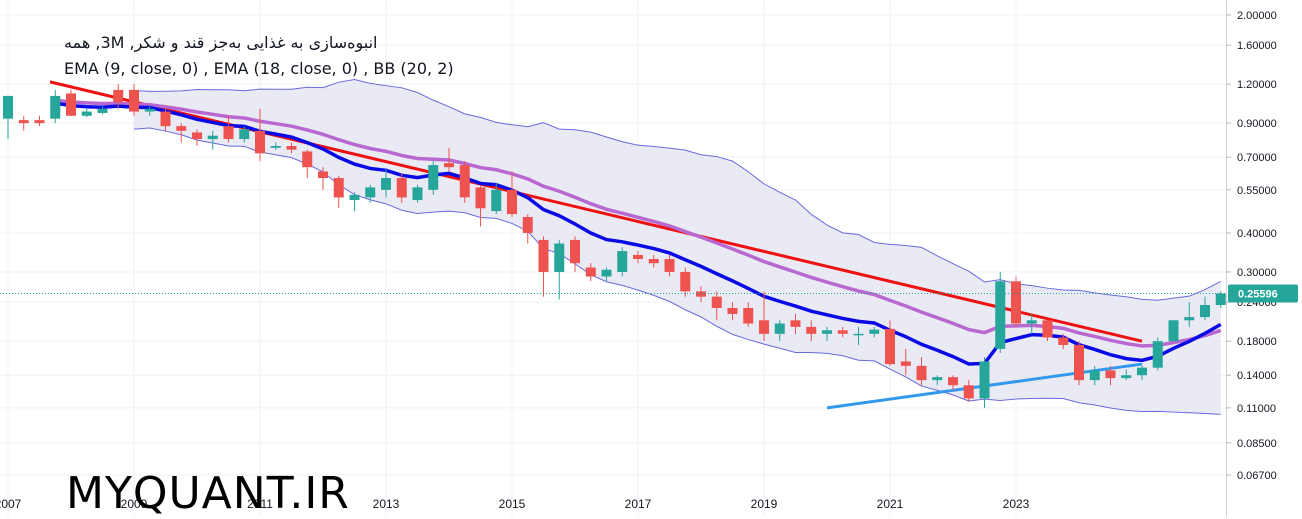 The height and width of the screenshot is (519, 1302). What do you see at coordinates (11, 504) in the screenshot?
I see `x-tick-label: 2007` at bounding box center [11, 504].